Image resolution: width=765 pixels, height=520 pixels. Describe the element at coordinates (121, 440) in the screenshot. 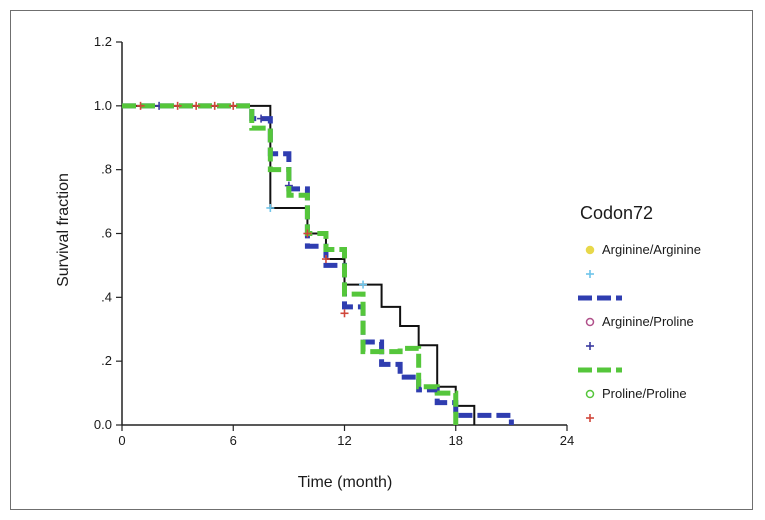

I see `x-tick-label: 0` at that location.